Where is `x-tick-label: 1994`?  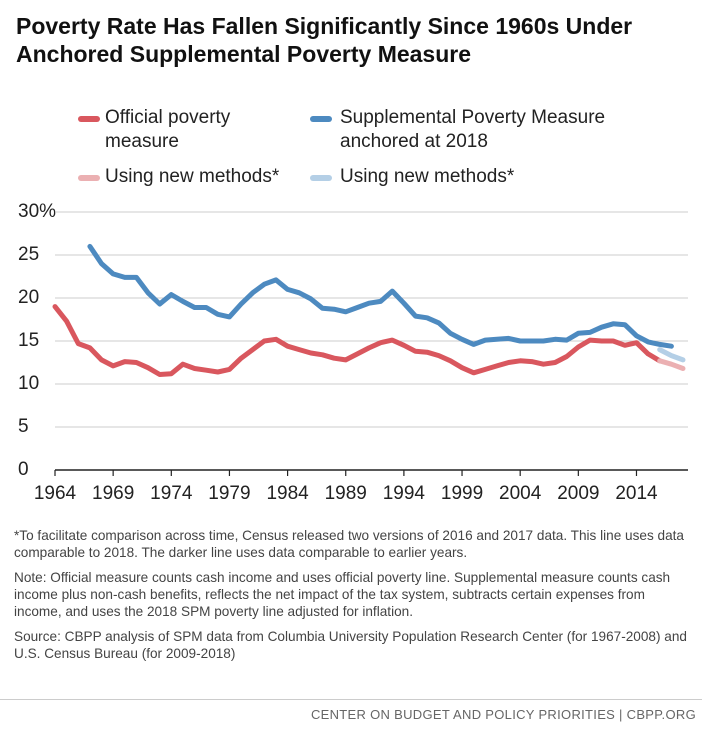
x-tick-label: 1994 is located at coordinates (404, 493).